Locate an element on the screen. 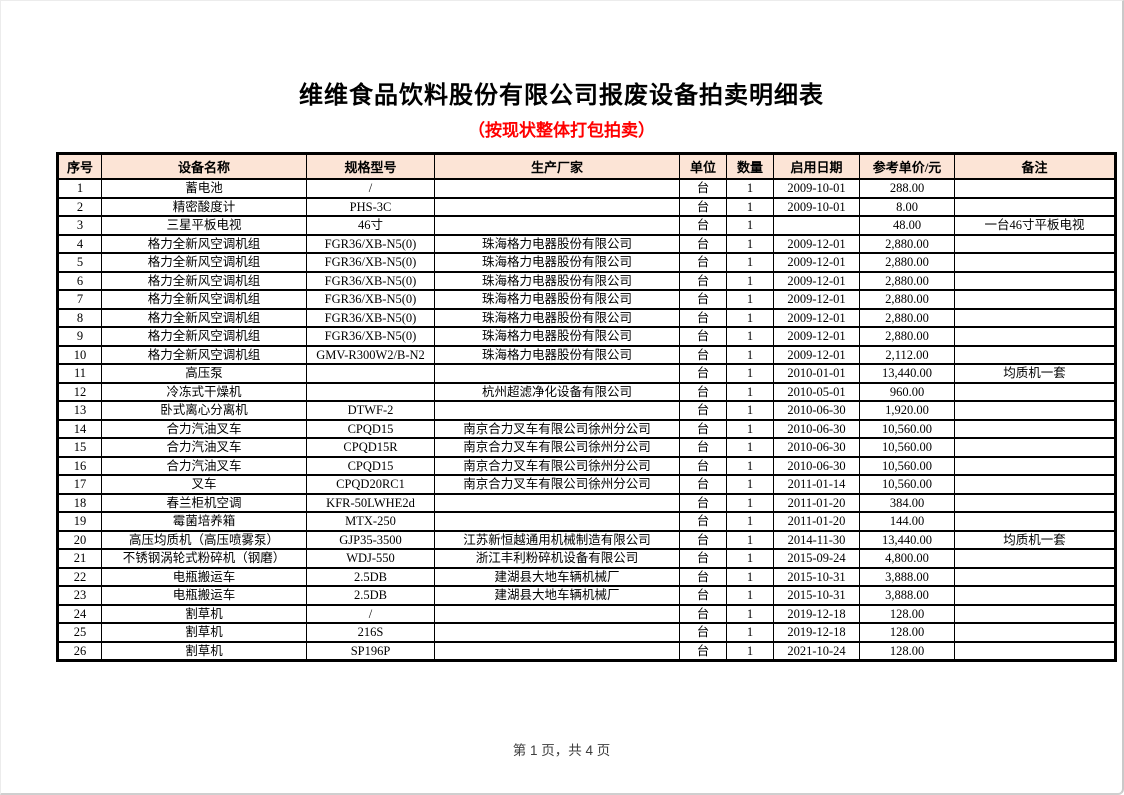 The image size is (1124, 795). table-cell: GJP35-3500 is located at coordinates (370, 539).